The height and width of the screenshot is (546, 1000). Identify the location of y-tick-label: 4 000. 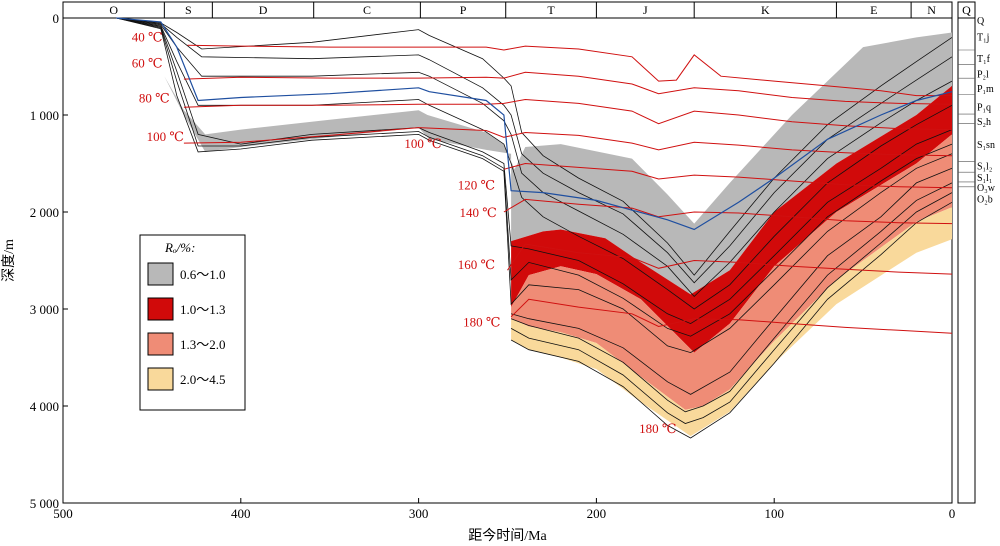
(44, 406).